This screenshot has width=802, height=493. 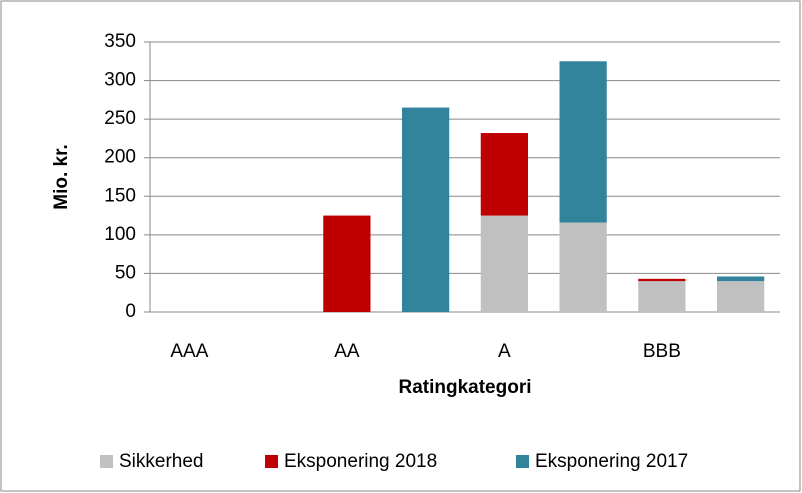 I want to click on x-tick-label: AA, so click(x=347, y=351).